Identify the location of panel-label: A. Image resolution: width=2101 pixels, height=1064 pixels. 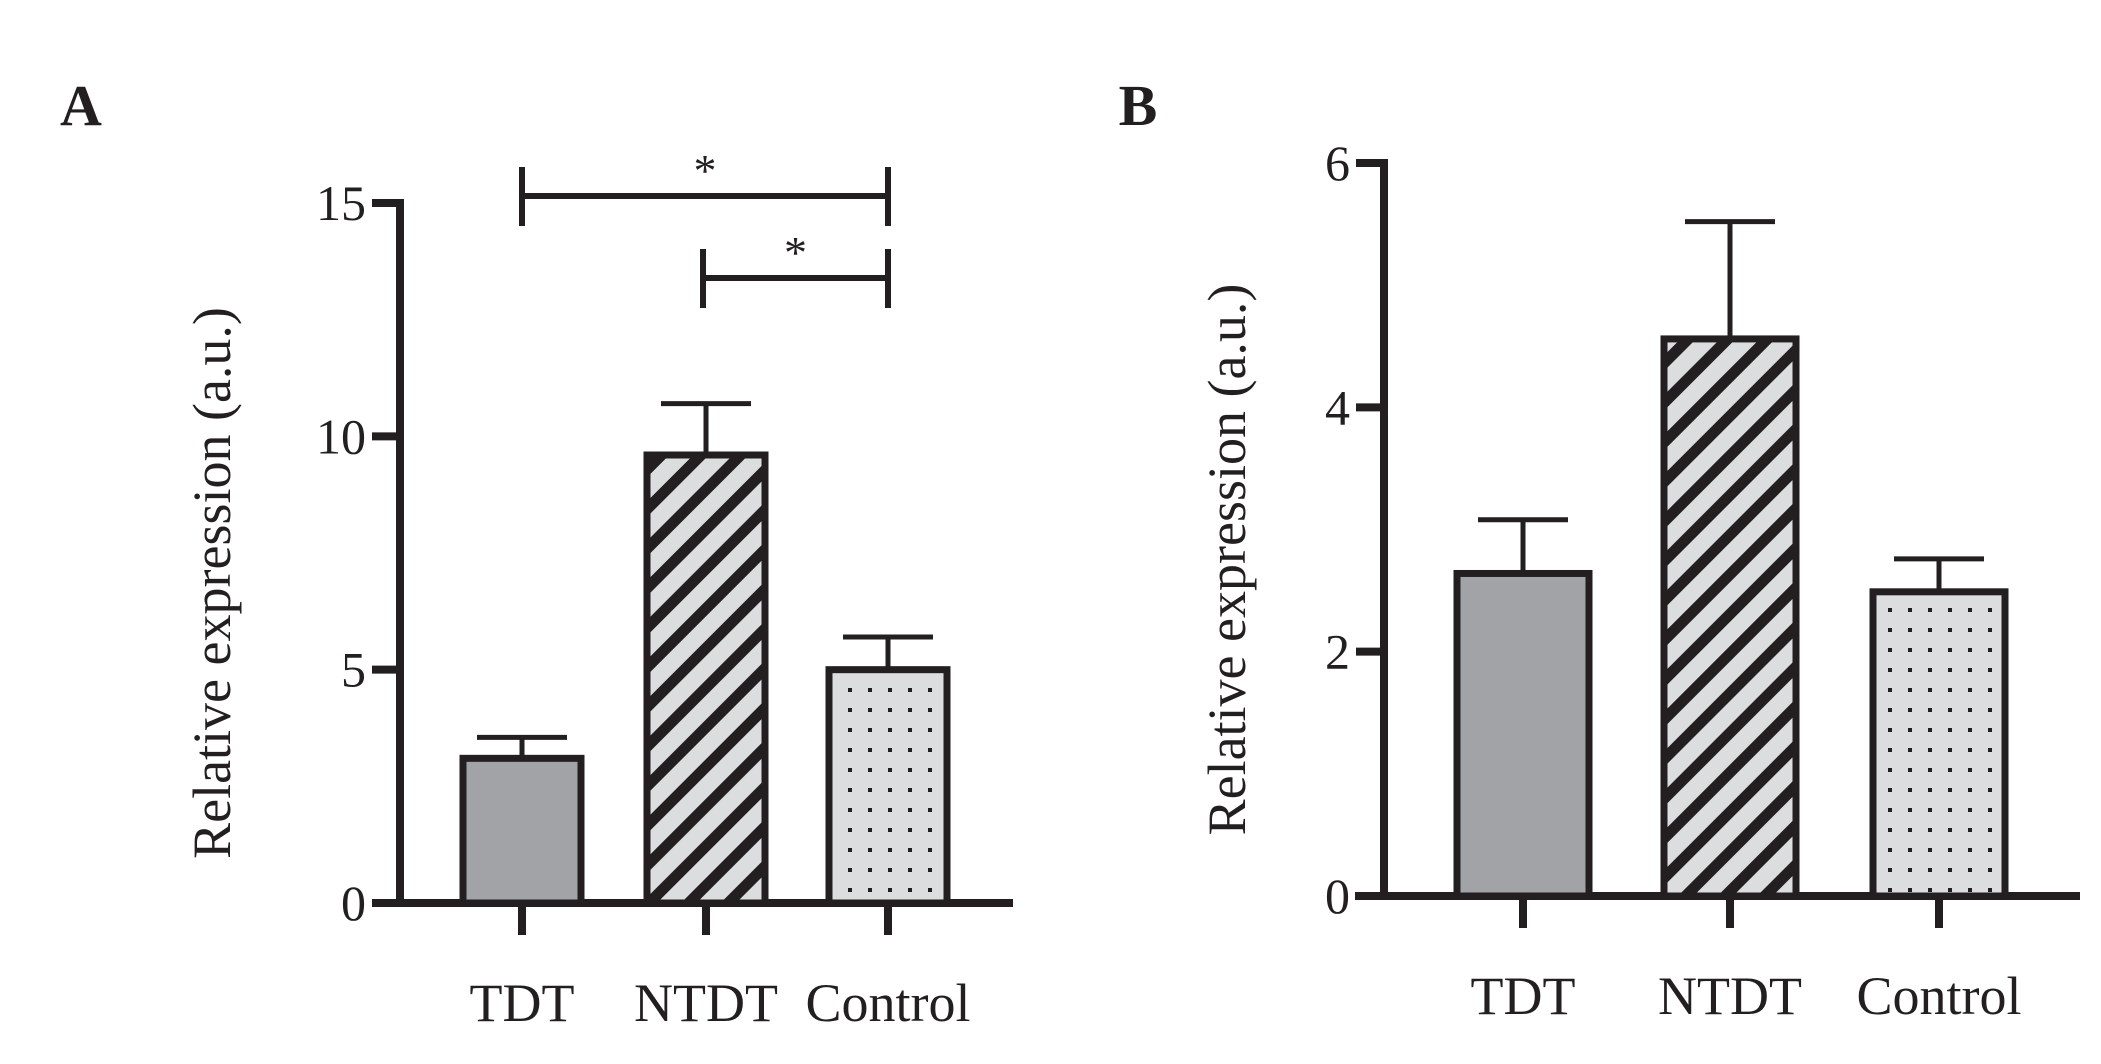
(81, 105).